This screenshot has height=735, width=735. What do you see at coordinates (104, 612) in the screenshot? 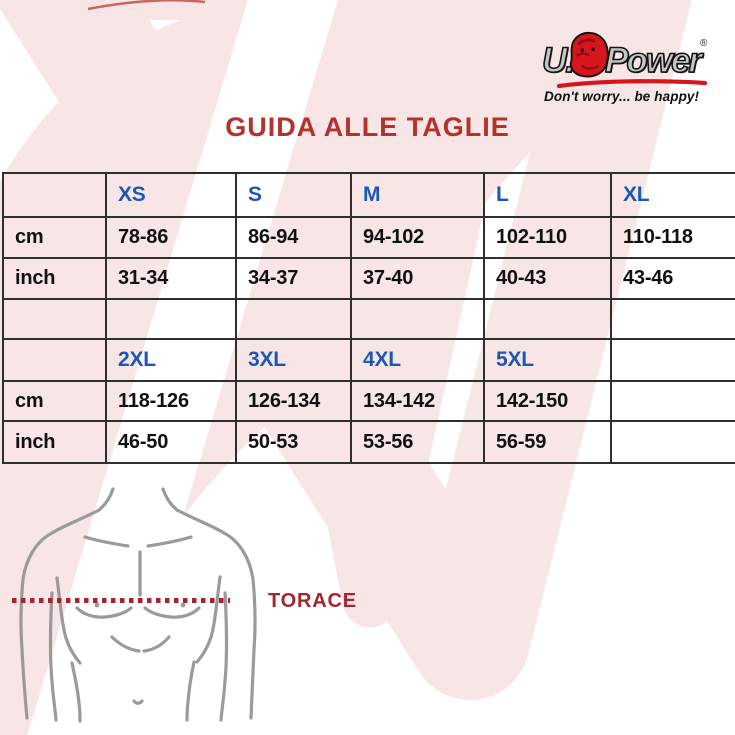
I see `left-pec-curve` at bounding box center [104, 612].